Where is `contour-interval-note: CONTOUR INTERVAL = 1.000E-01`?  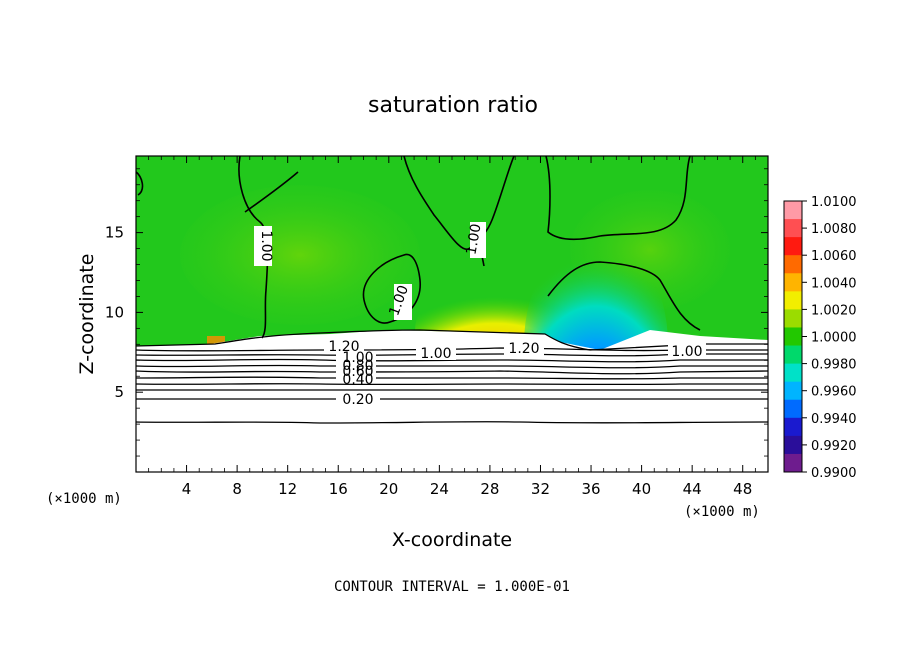
contour-interval-note: CONTOUR INTERVAL = 1.000E-01 is located at coordinates (452, 587).